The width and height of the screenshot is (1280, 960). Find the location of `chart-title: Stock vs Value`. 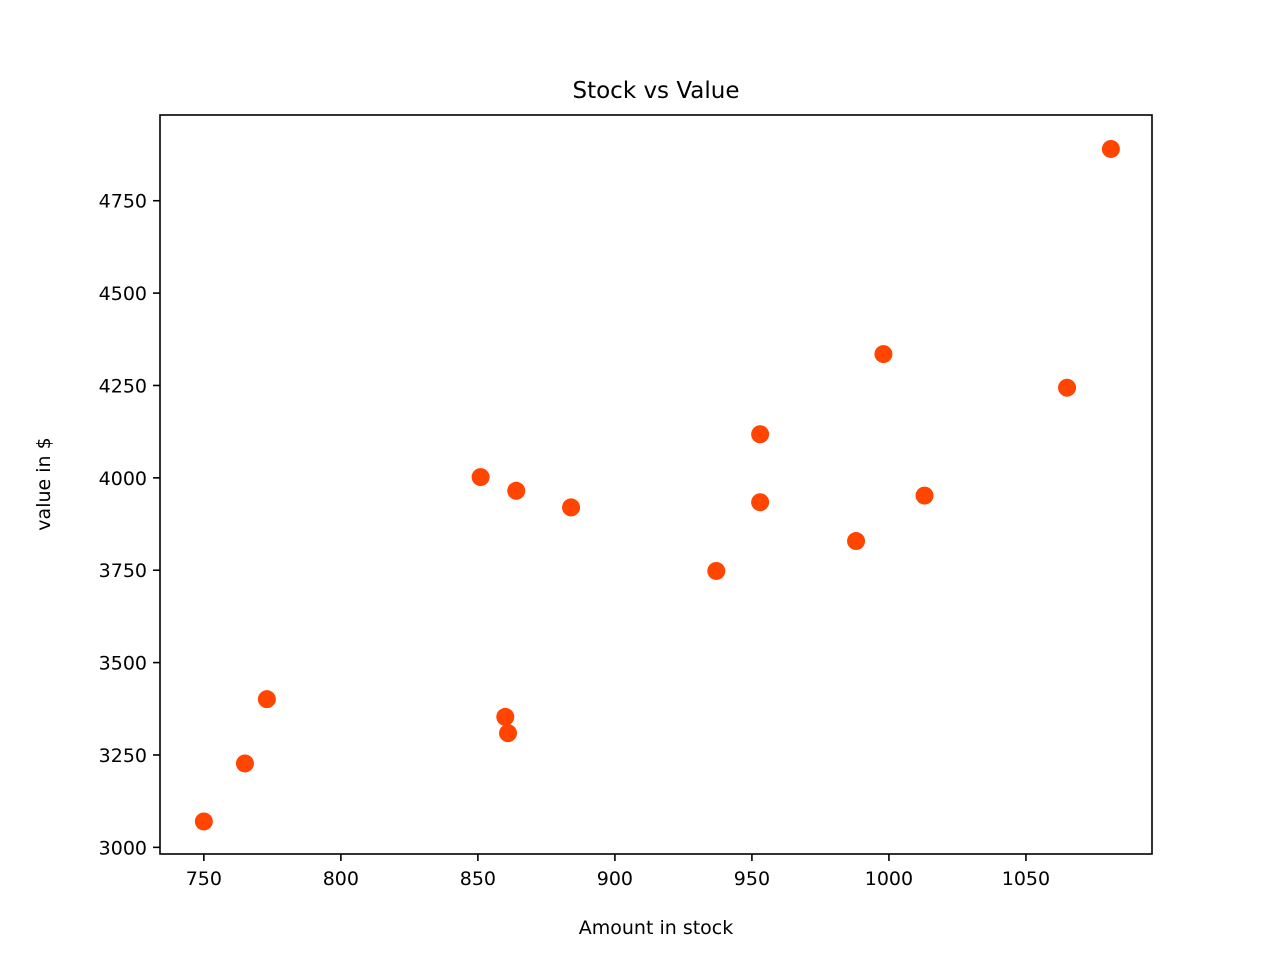

chart-title: Stock vs Value is located at coordinates (655, 91).